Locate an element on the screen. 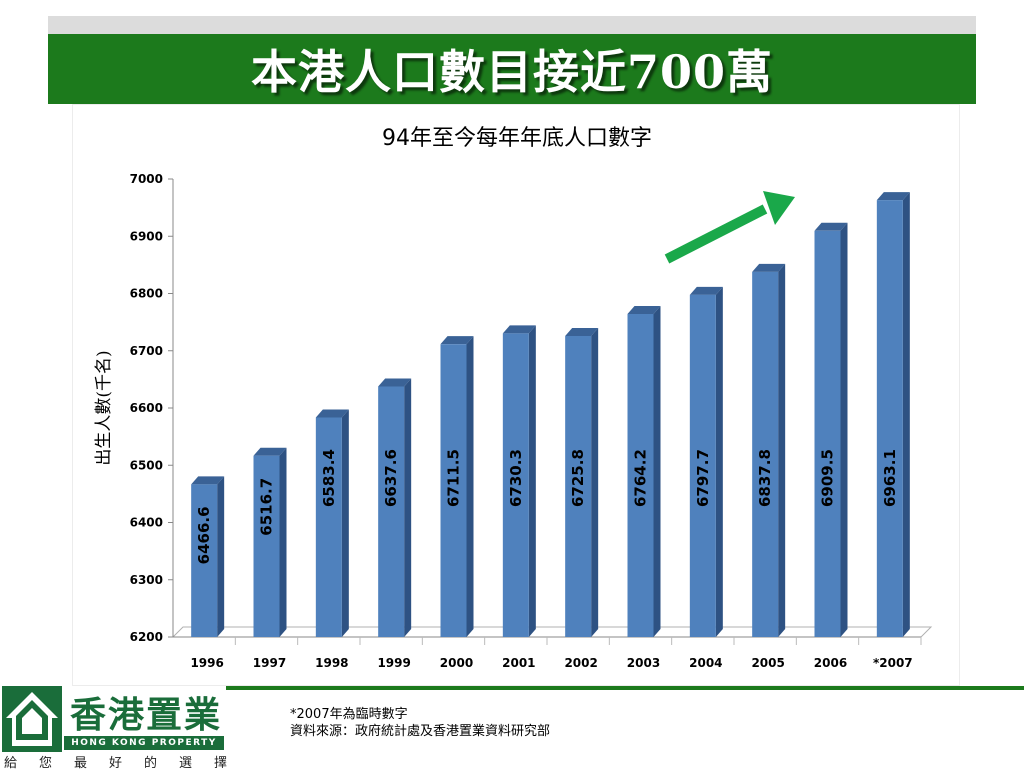 The image size is (1024, 771). data-label: 6837.8 is located at coordinates (765, 478).